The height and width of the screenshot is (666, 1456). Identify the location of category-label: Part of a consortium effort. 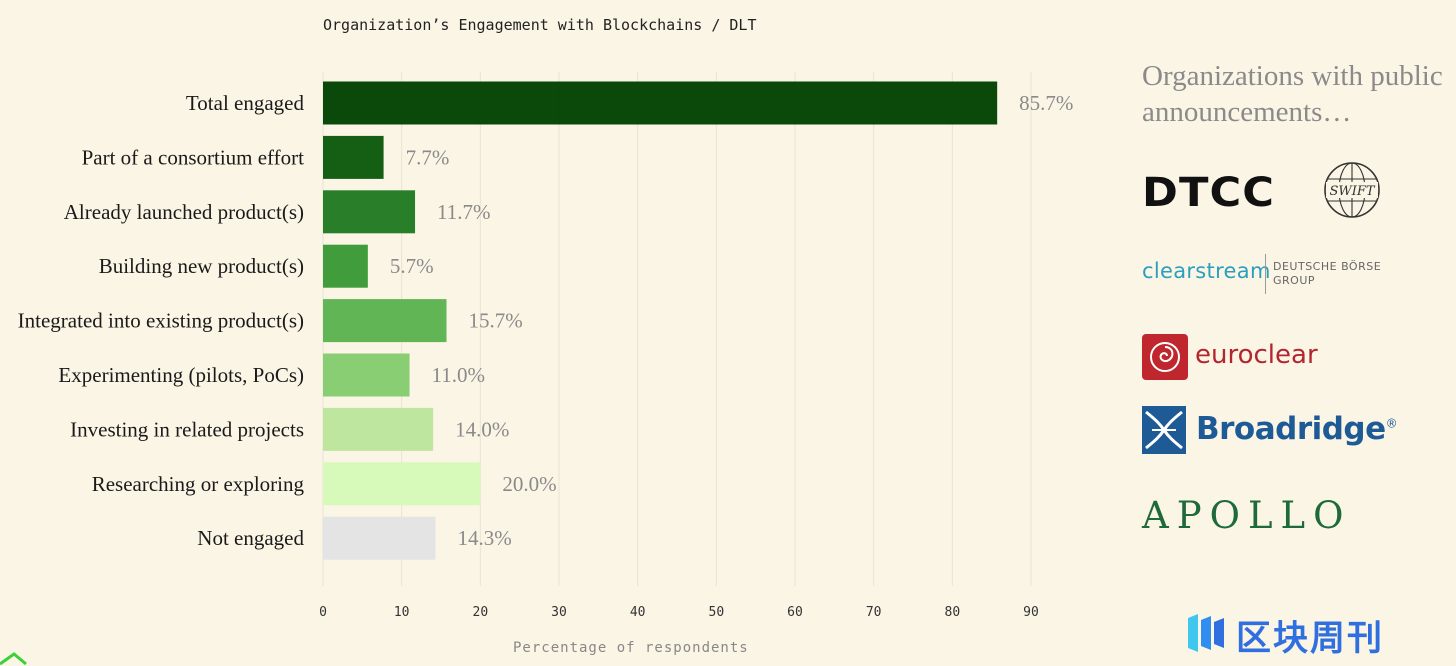
(193, 157).